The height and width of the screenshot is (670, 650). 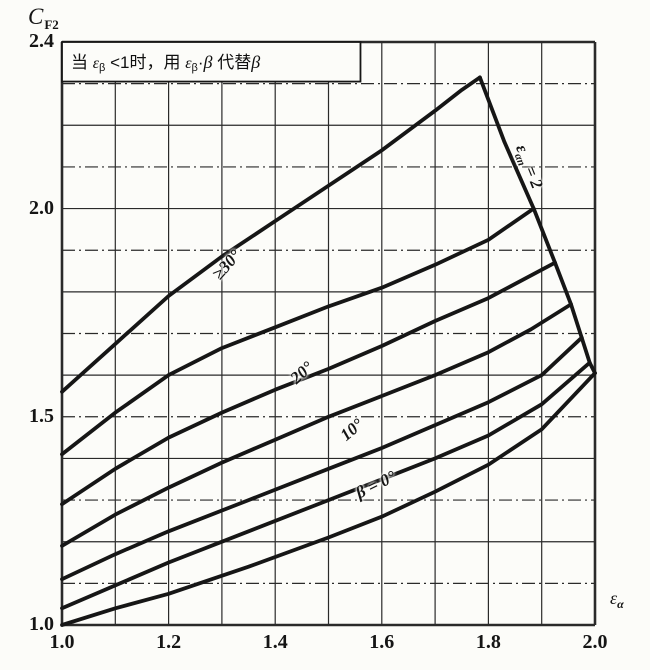 I want to click on x-axis-title: εα, so click(x=617, y=600).